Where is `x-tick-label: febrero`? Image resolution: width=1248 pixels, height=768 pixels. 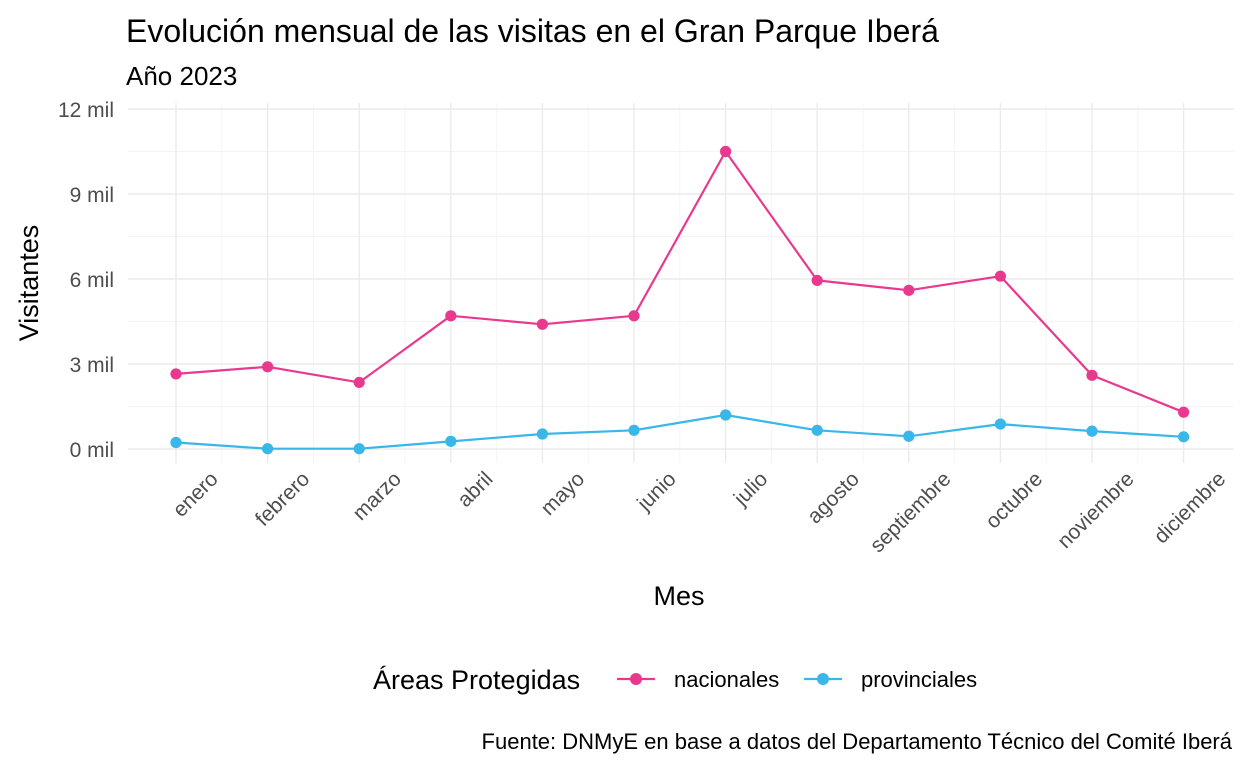 x-tick-label: febrero is located at coordinates (282, 498).